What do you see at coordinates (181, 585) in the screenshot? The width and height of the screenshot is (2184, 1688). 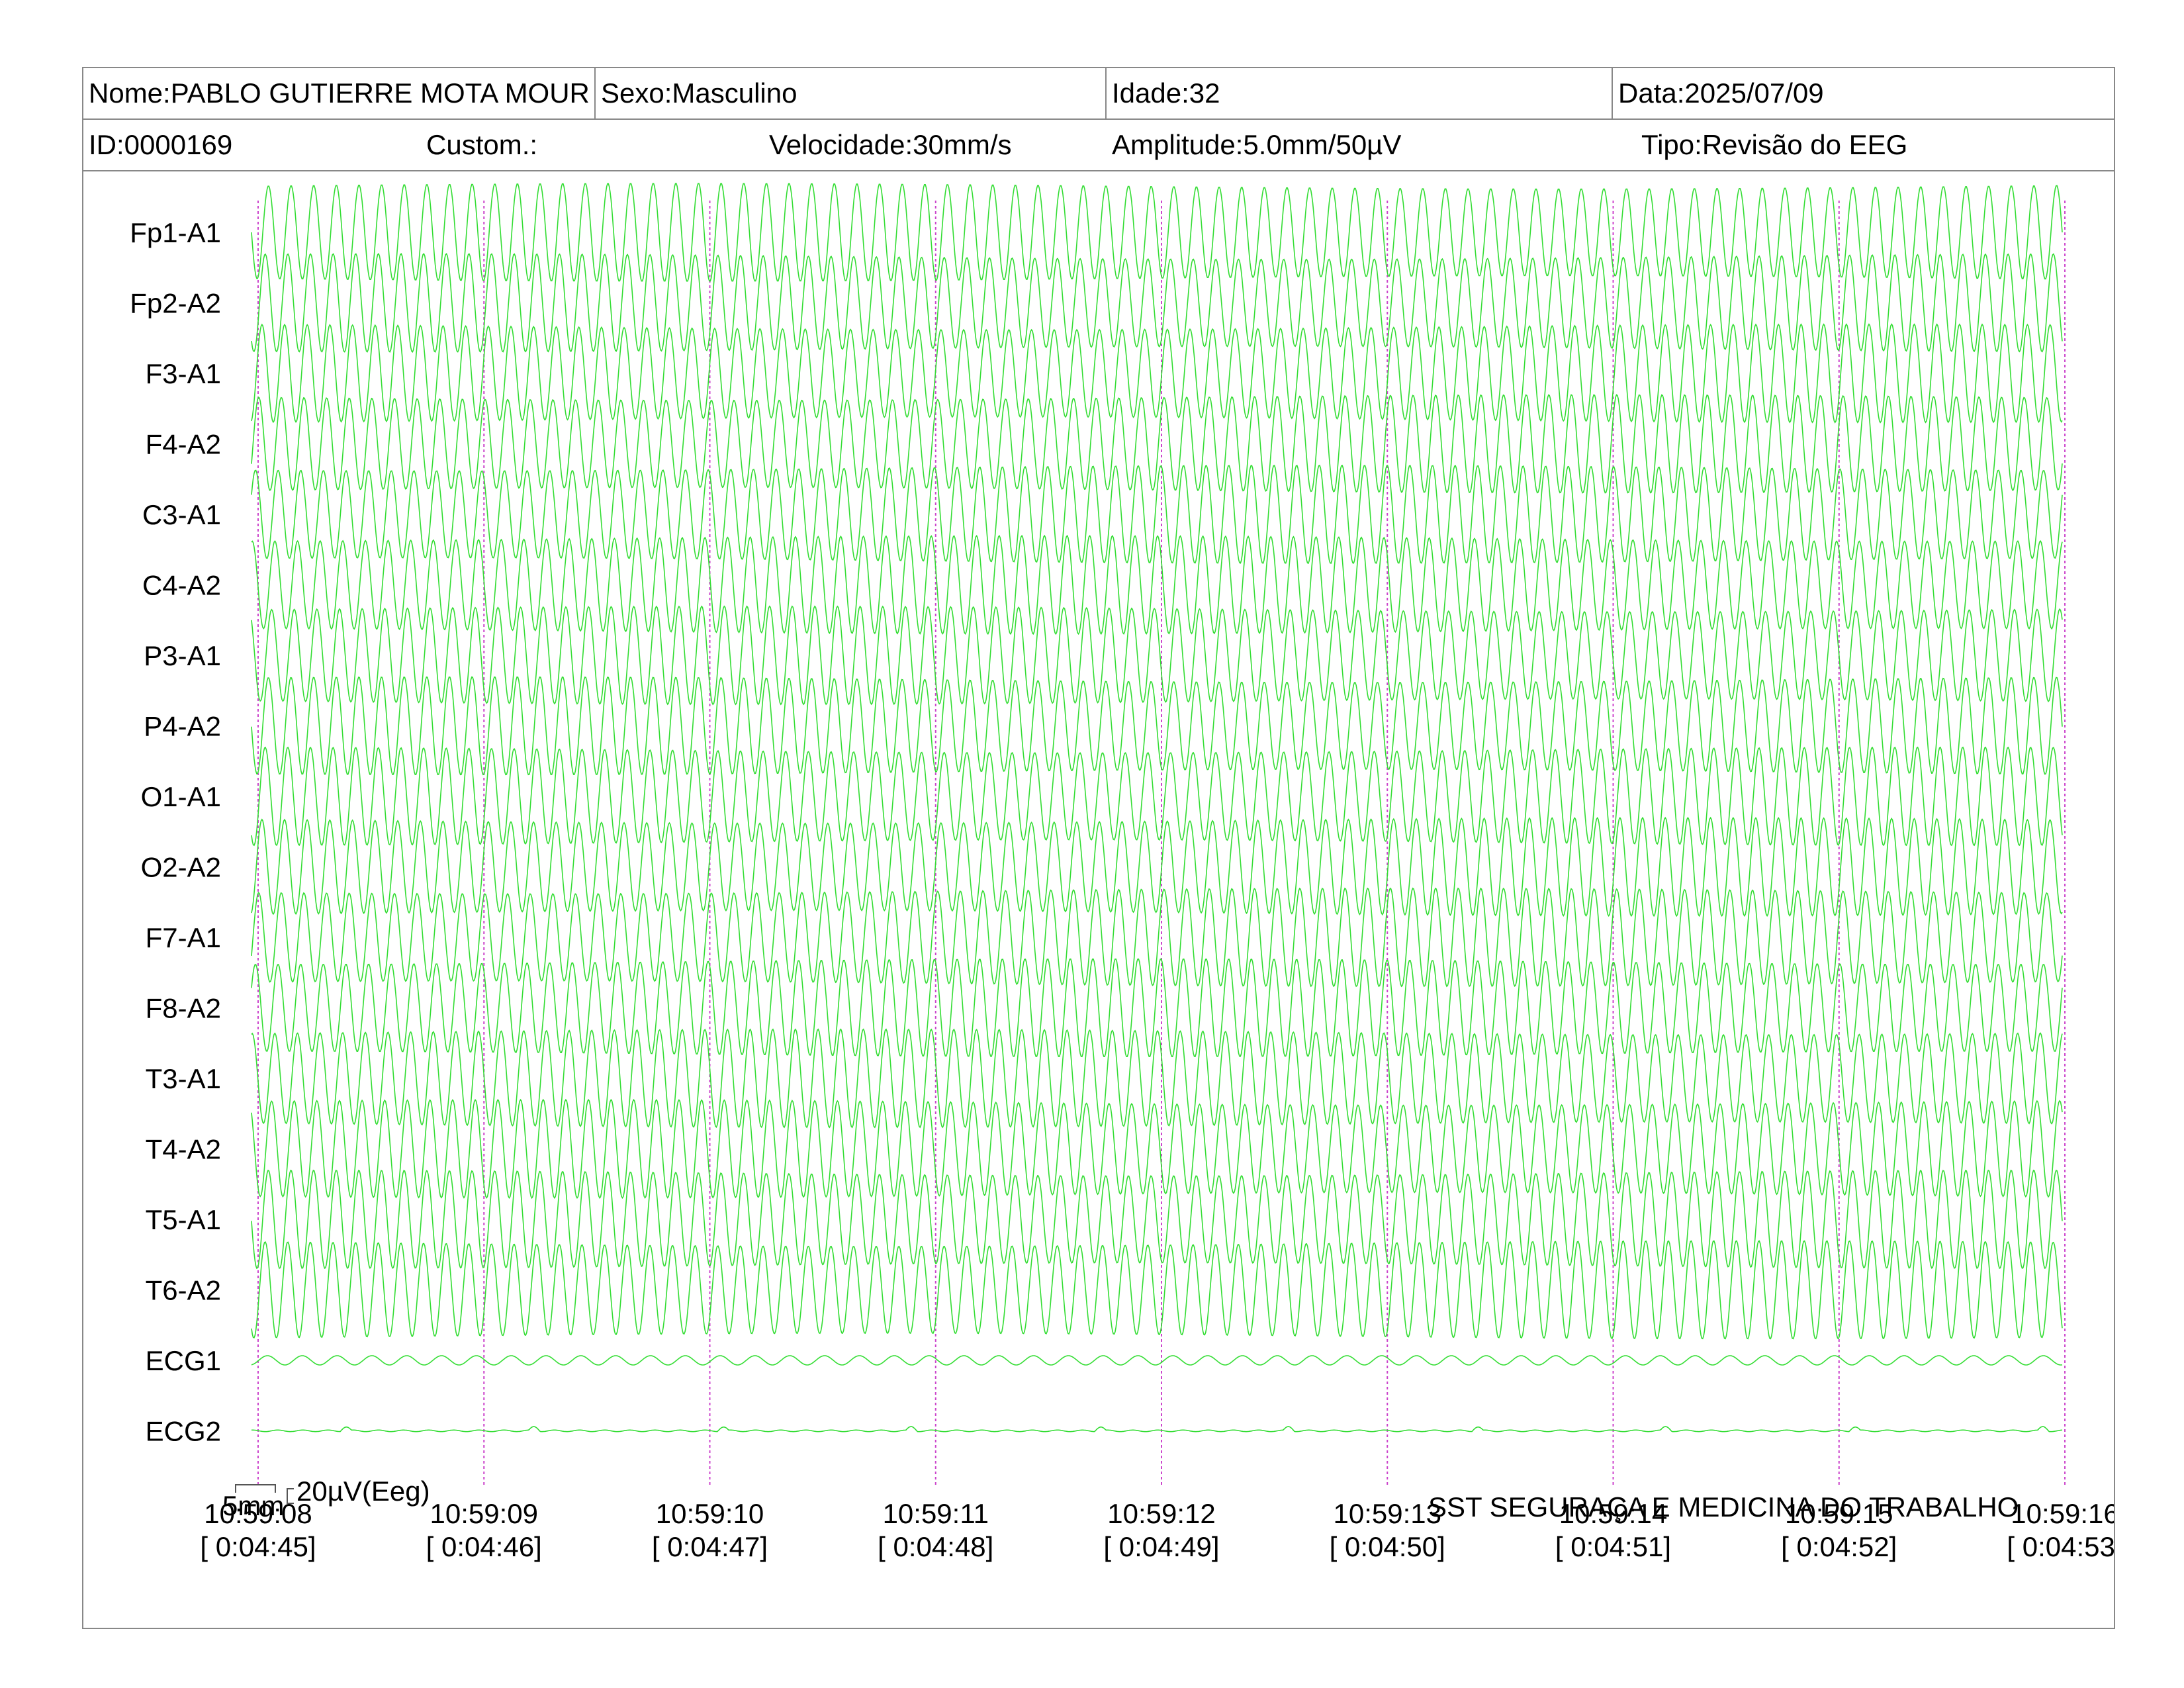 I see `channel-label: C4-A2` at bounding box center [181, 585].